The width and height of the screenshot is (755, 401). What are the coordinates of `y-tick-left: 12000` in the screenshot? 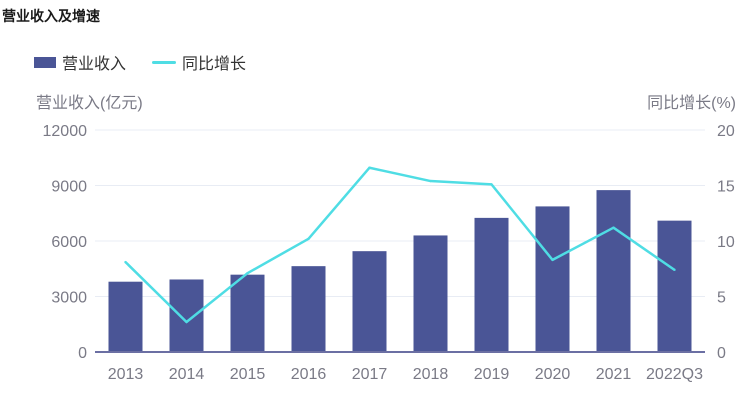 It's located at (65, 131).